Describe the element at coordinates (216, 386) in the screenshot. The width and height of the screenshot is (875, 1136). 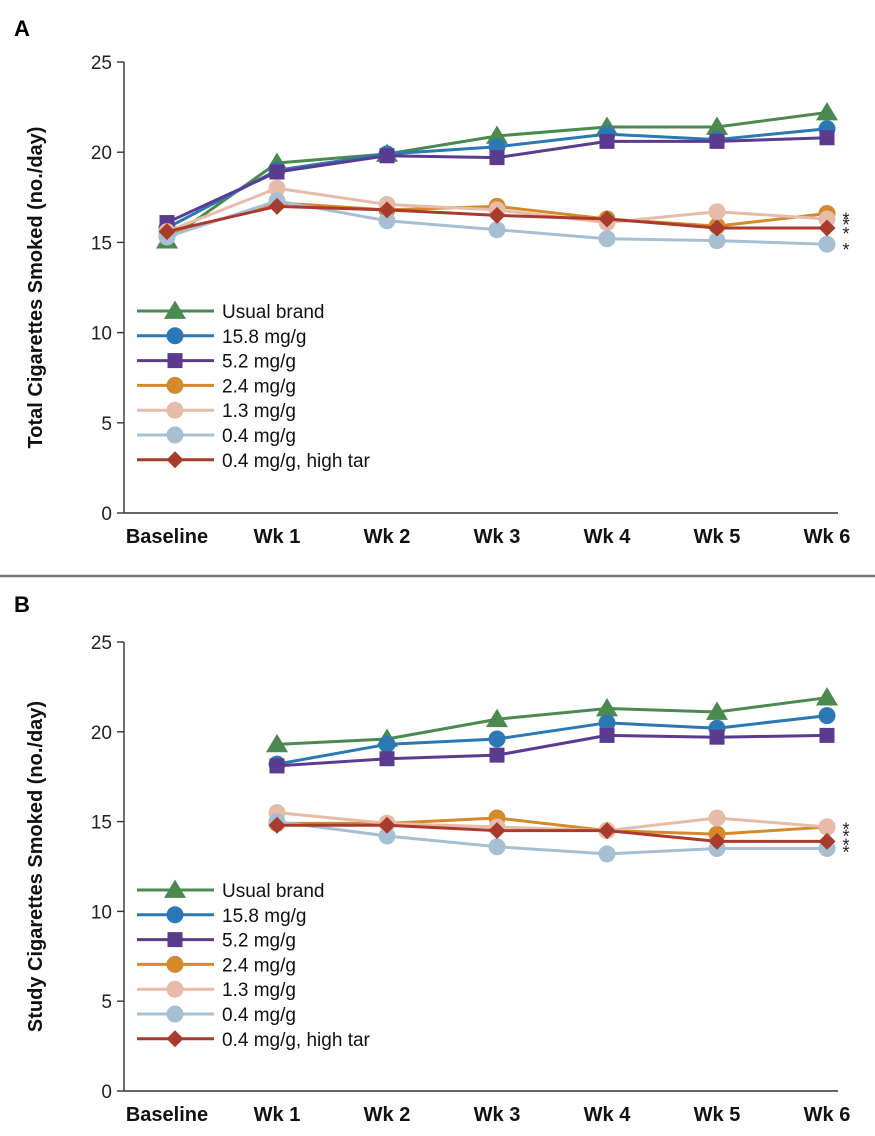
I see `legend-item: 2.4 mg/g` at that location.